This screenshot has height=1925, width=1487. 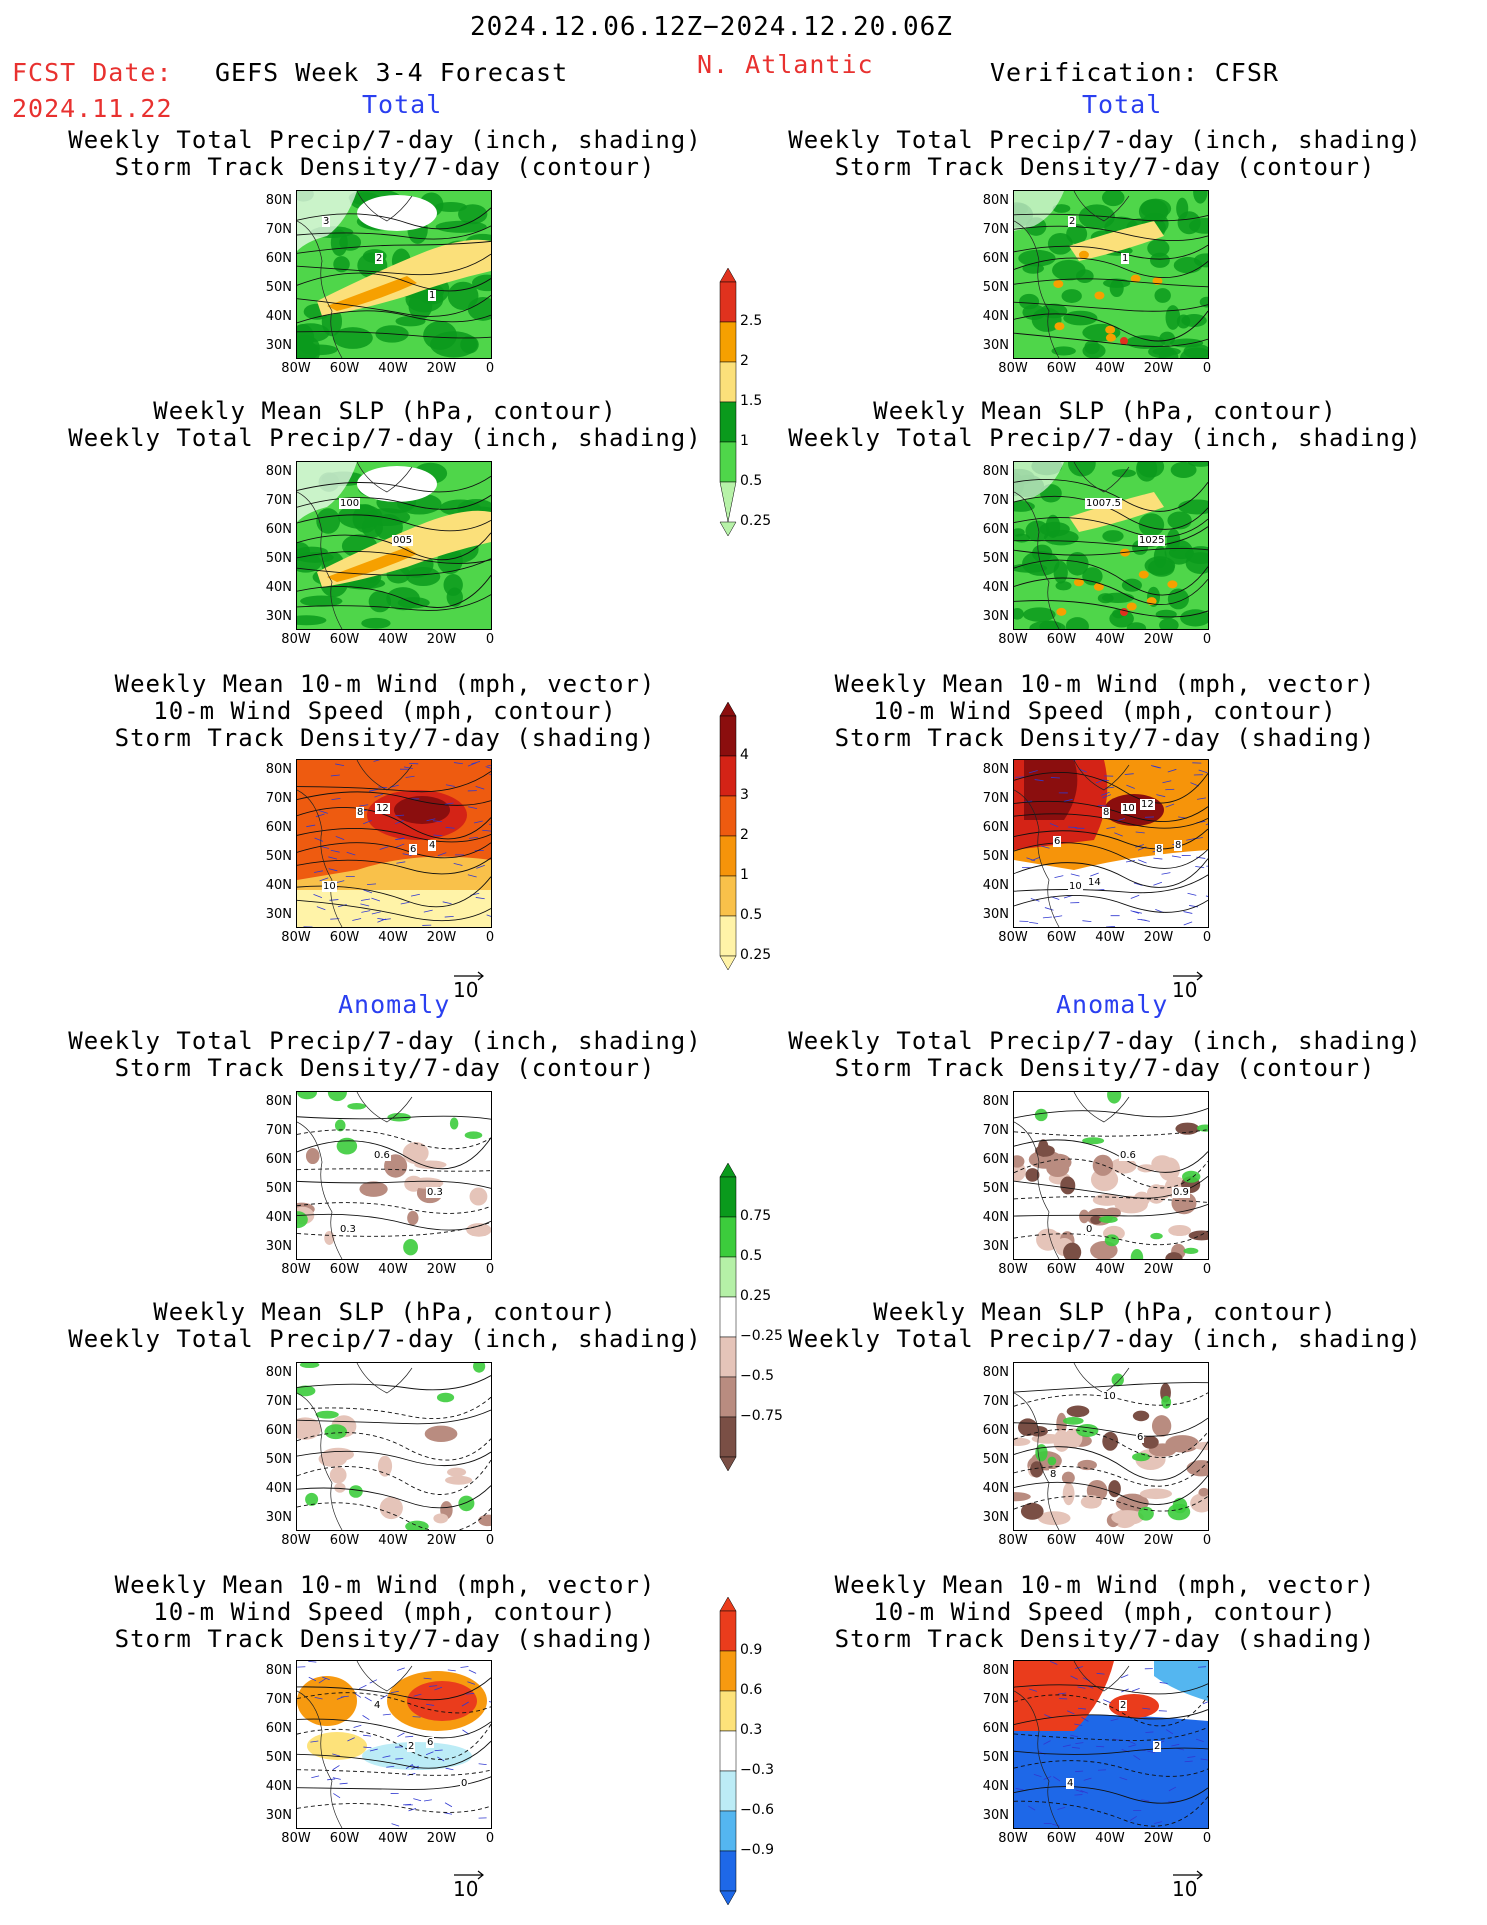 I want to click on fcst-date-label: FCST Date:, so click(x=92, y=72).